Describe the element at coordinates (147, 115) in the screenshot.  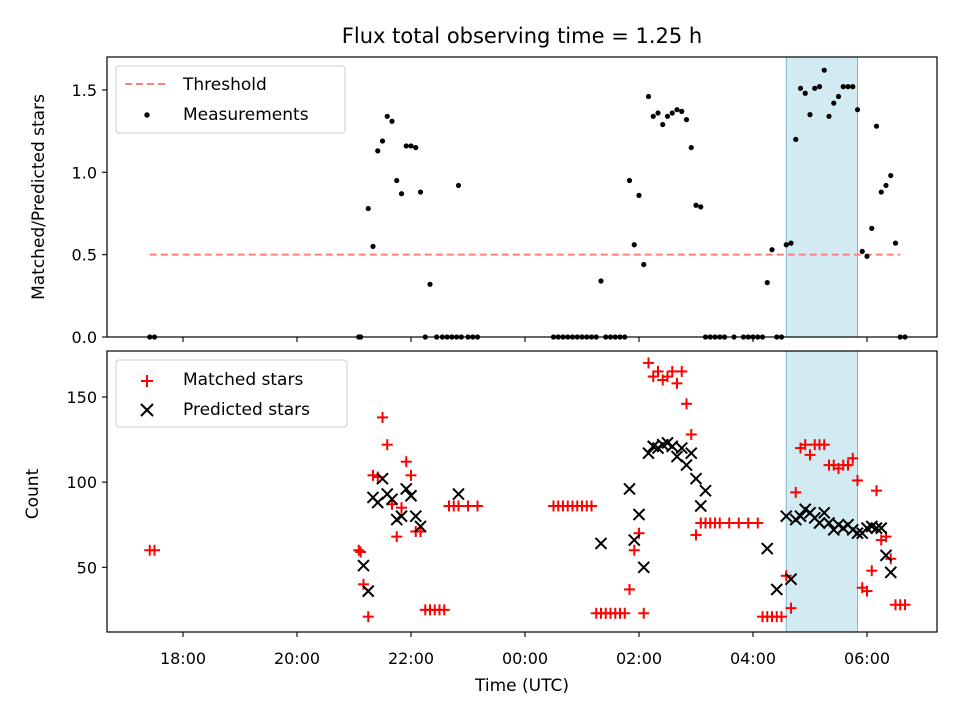
I see `measurements-legend-swatch` at that location.